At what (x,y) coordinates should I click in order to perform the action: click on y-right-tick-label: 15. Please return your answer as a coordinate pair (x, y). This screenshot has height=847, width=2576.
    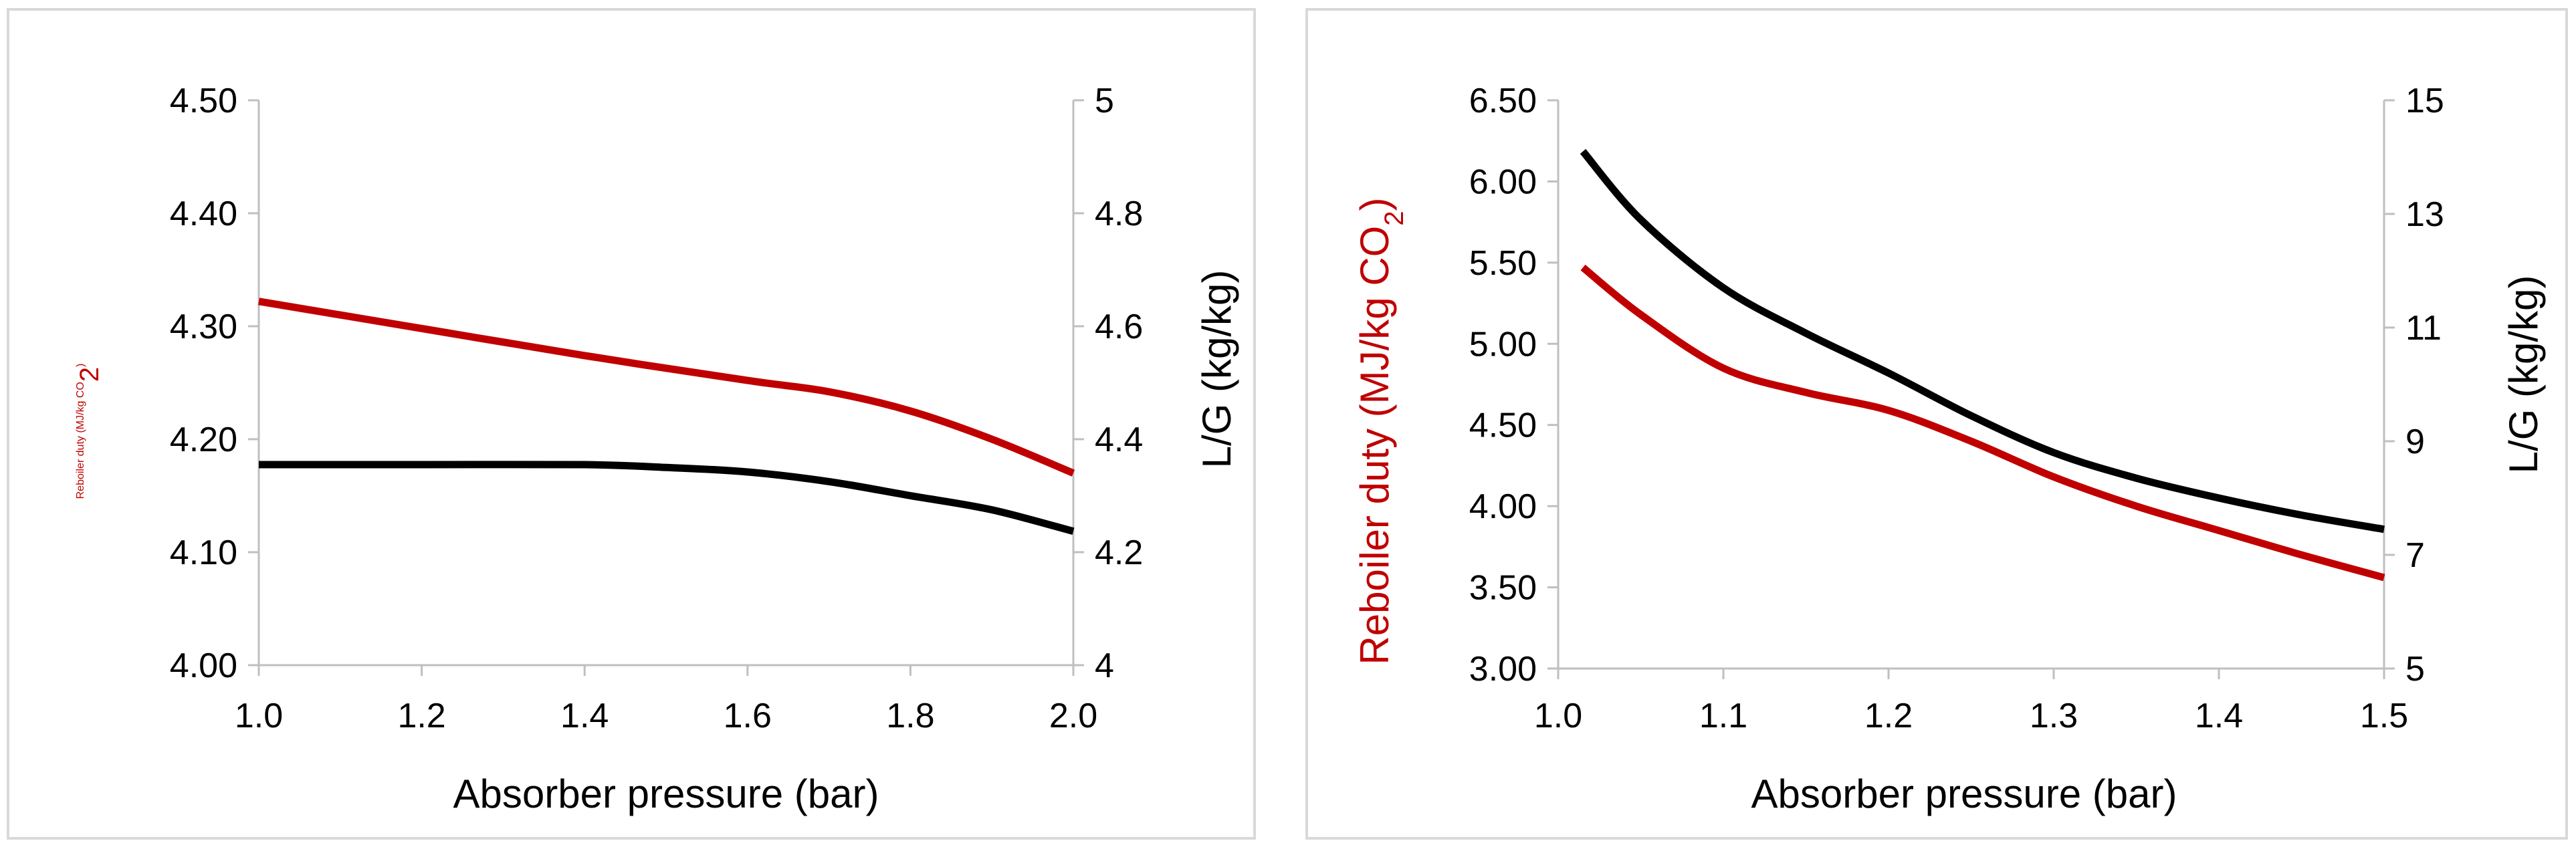
    Looking at the image, I should click on (2424, 101).